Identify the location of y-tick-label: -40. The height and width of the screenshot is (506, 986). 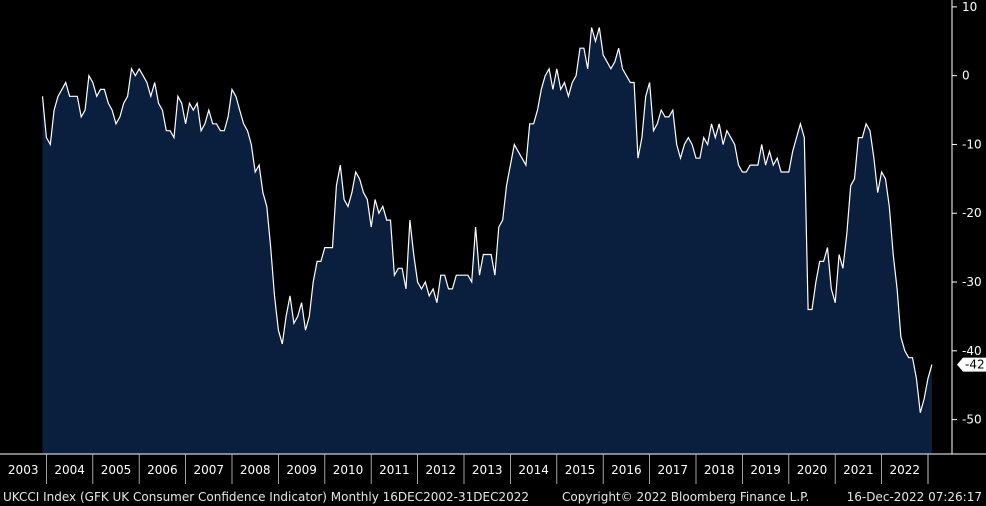
(972, 351).